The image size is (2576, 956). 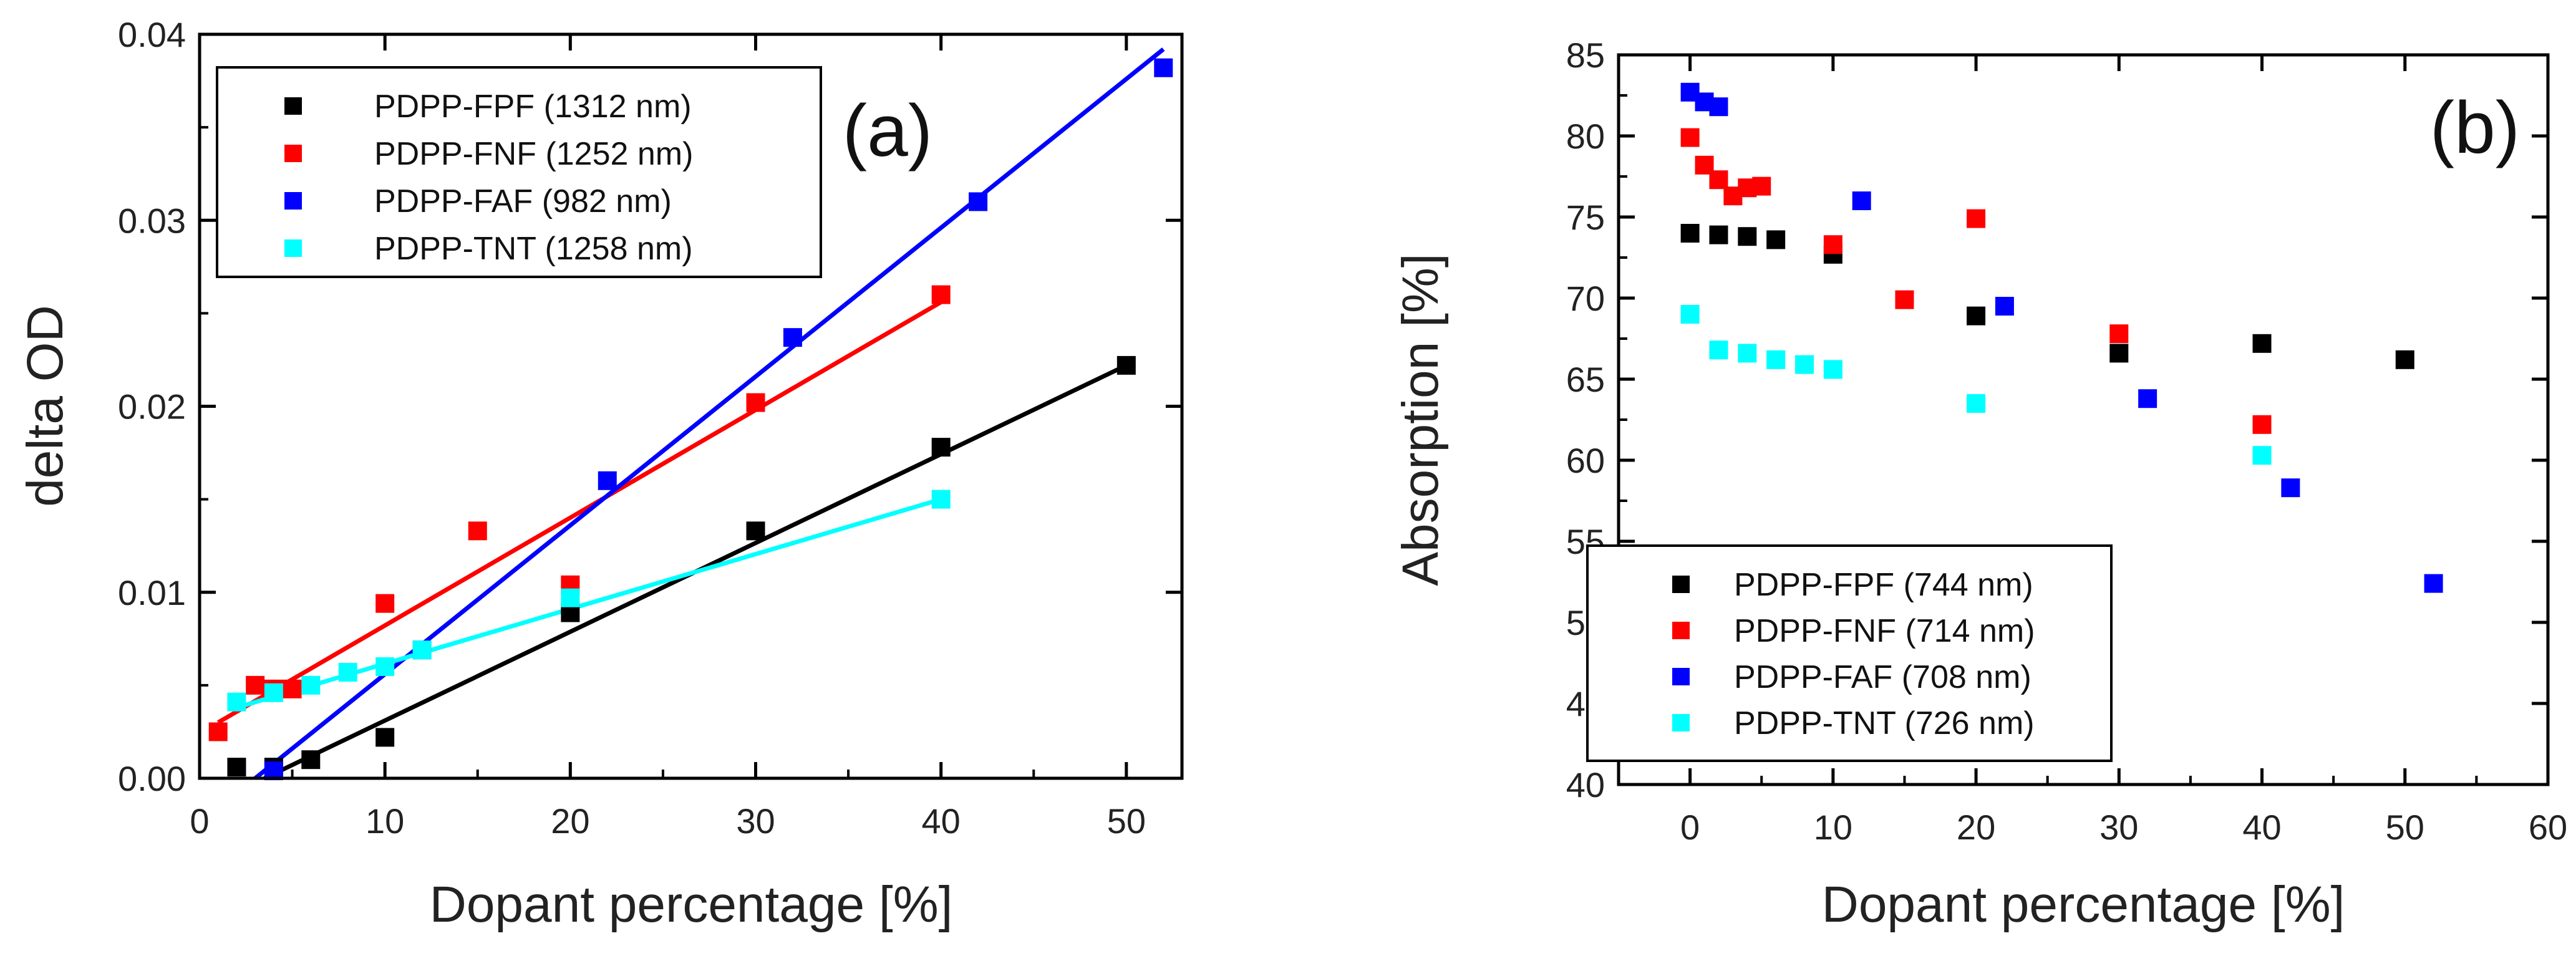 What do you see at coordinates (1884, 585) in the screenshot?
I see `legend-entry: PDPP-FPF (744 nm)` at bounding box center [1884, 585].